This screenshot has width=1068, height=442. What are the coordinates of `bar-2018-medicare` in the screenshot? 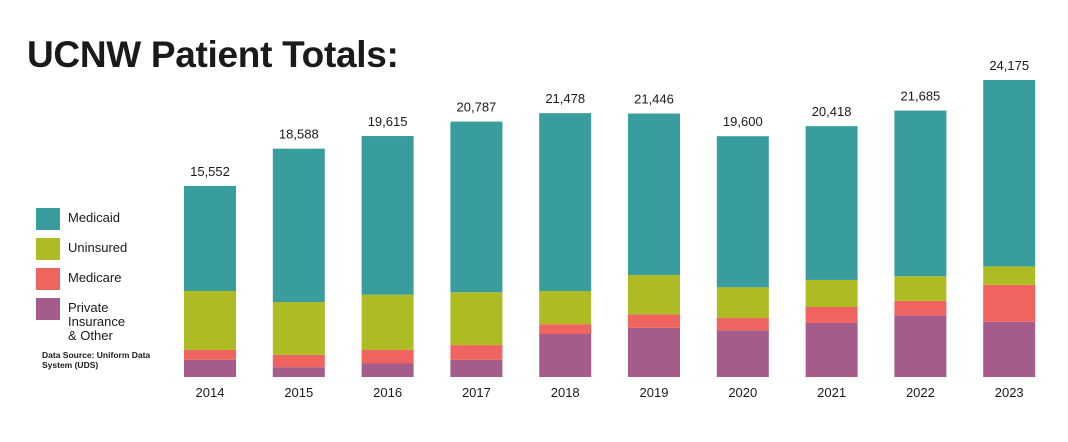 It's located at (565, 329).